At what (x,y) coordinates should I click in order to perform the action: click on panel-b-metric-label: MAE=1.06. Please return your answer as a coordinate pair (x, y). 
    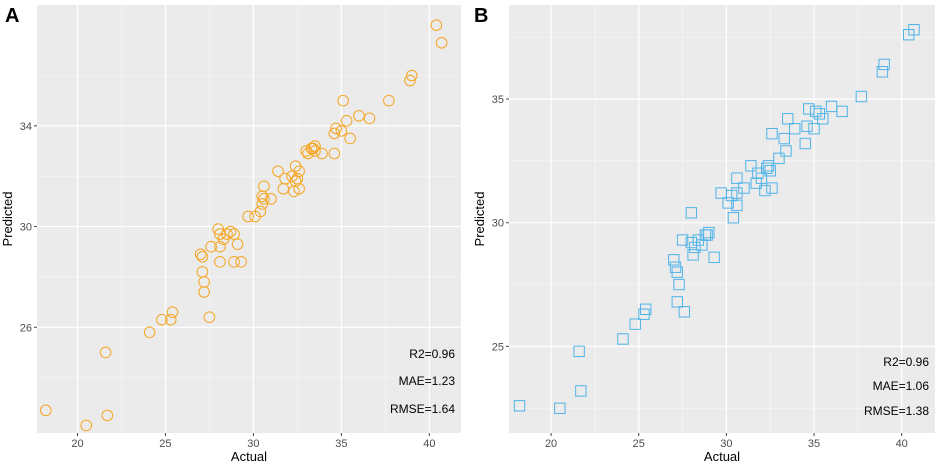
    Looking at the image, I should click on (901, 386).